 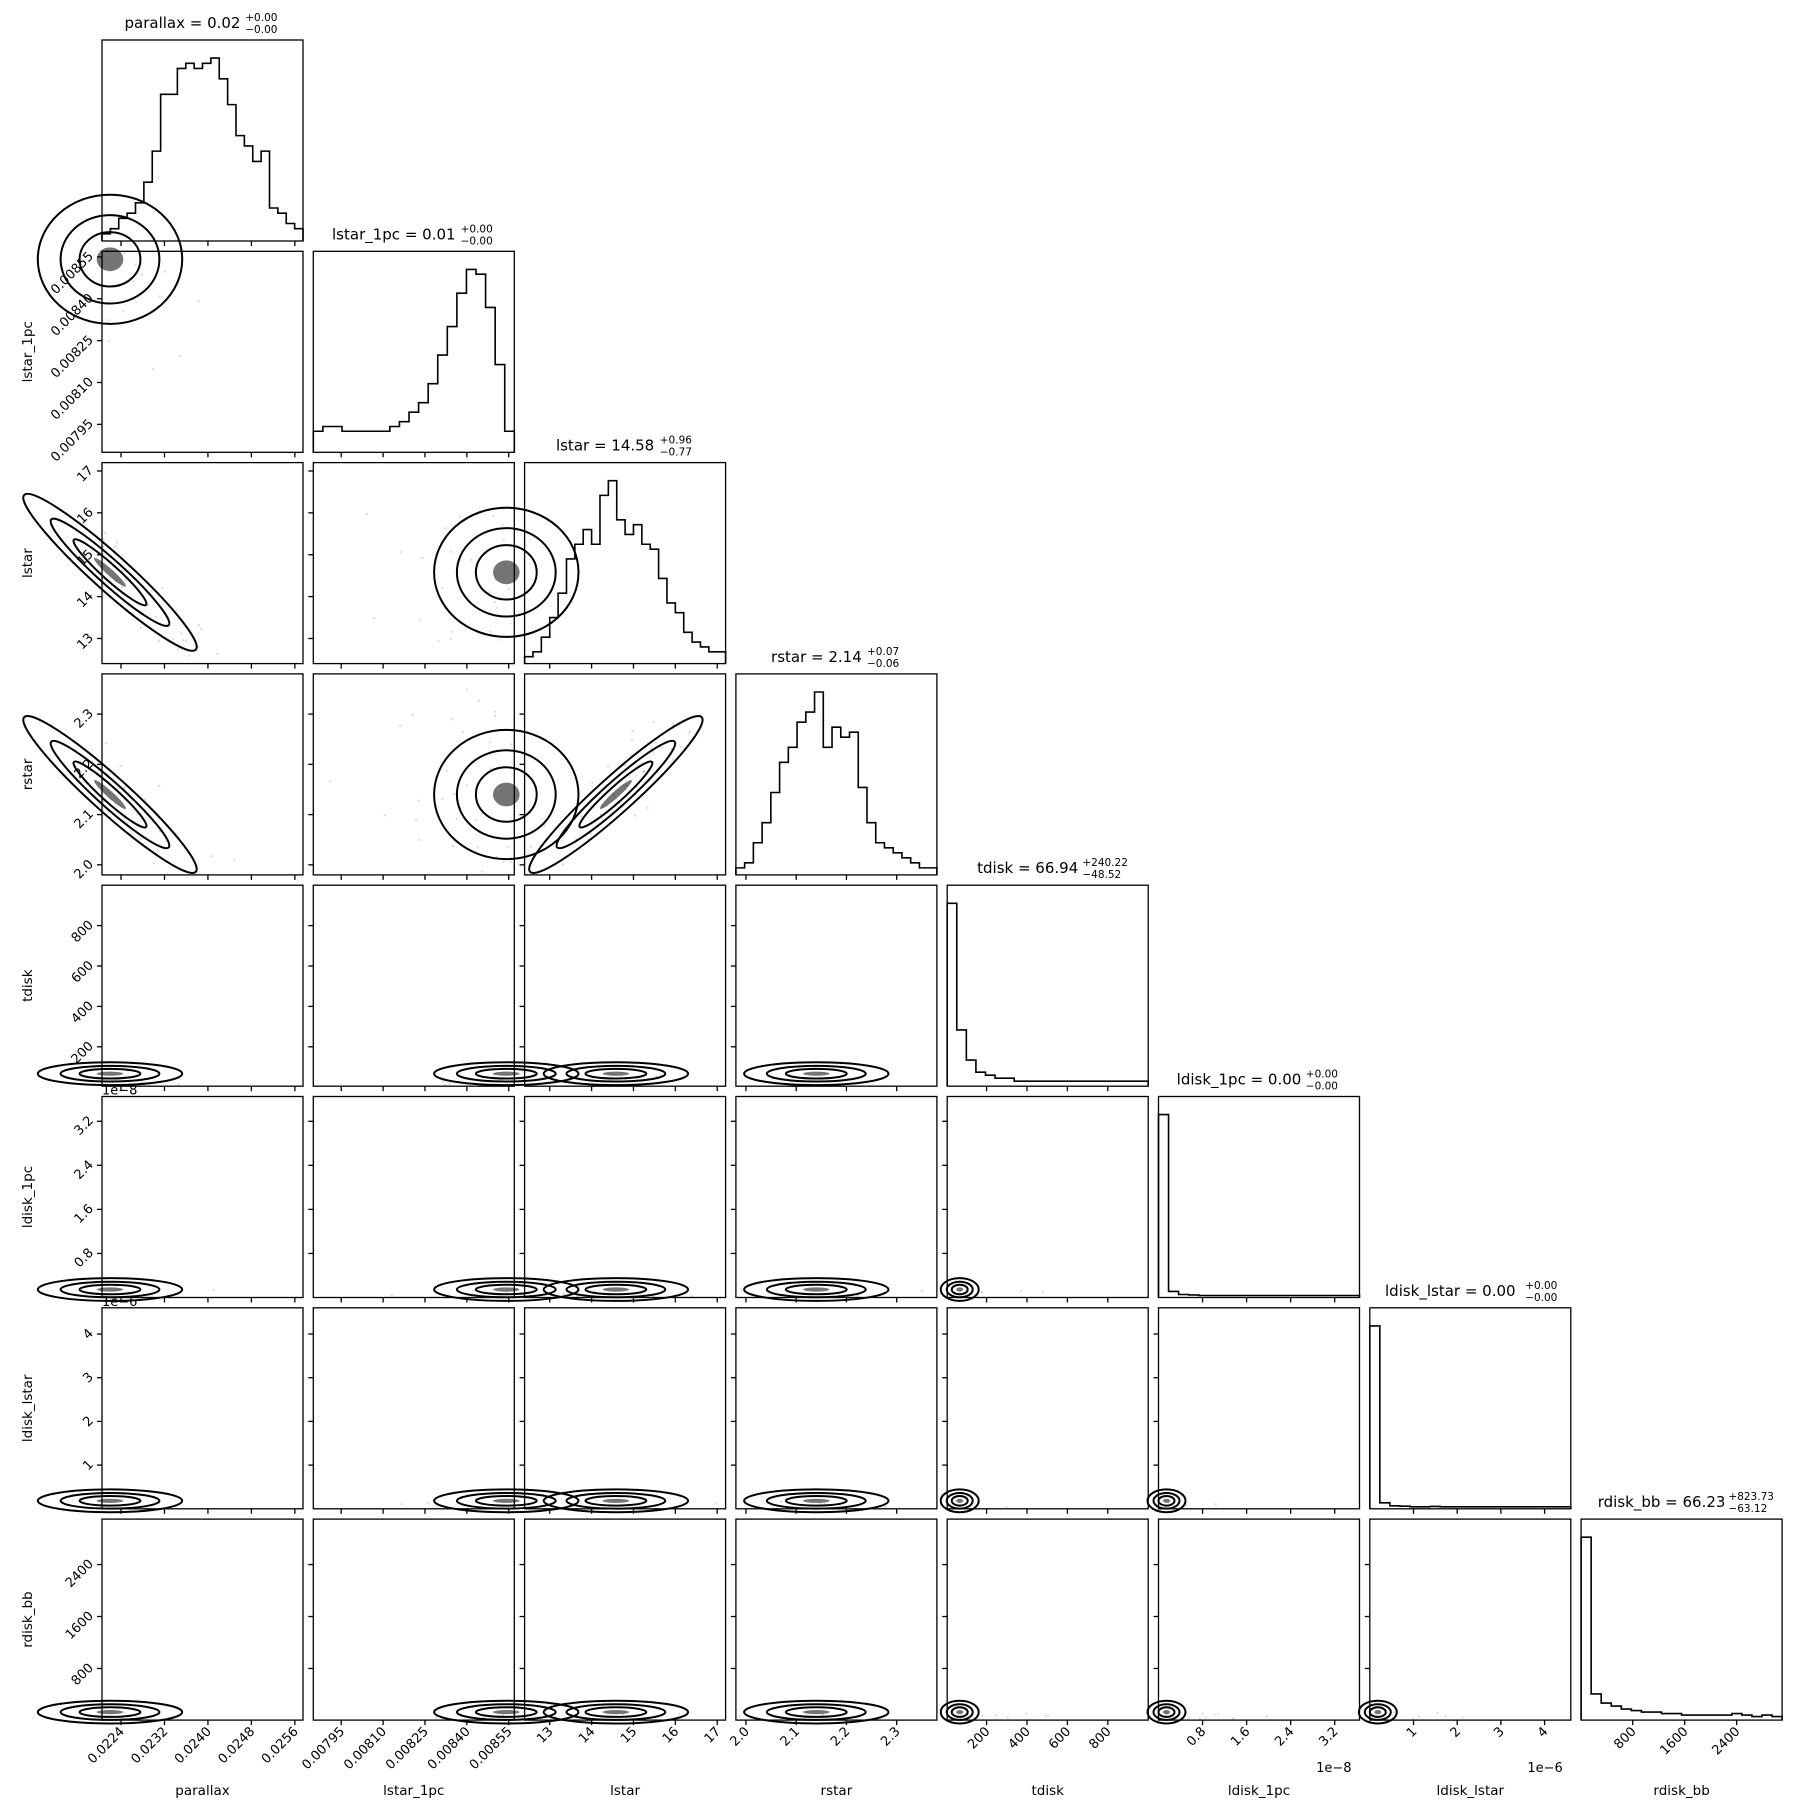 What do you see at coordinates (623, 988) in the screenshot?
I see `panel-tdisk-vs-lstar` at bounding box center [623, 988].